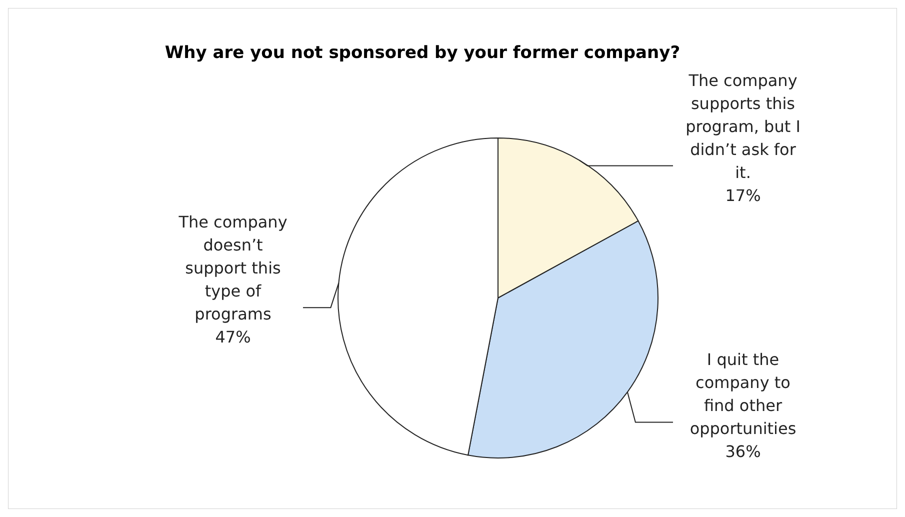 The image size is (905, 517). What do you see at coordinates (233, 268) in the screenshot?
I see `slice-label: The company doesn’t support this type of programs` at bounding box center [233, 268].